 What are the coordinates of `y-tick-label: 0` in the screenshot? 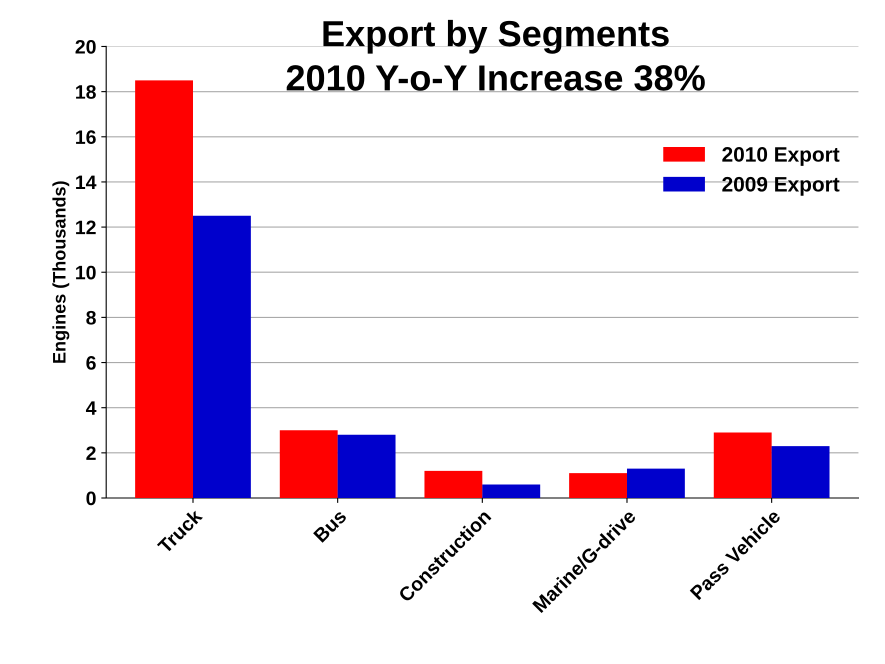 It's located at (91, 498).